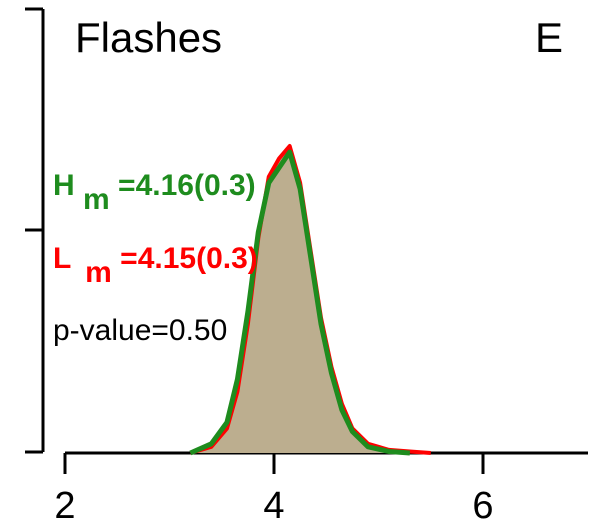 This screenshot has width=611, height=529. What do you see at coordinates (140, 330) in the screenshot?
I see `p-value: p-value=0.50` at bounding box center [140, 330].